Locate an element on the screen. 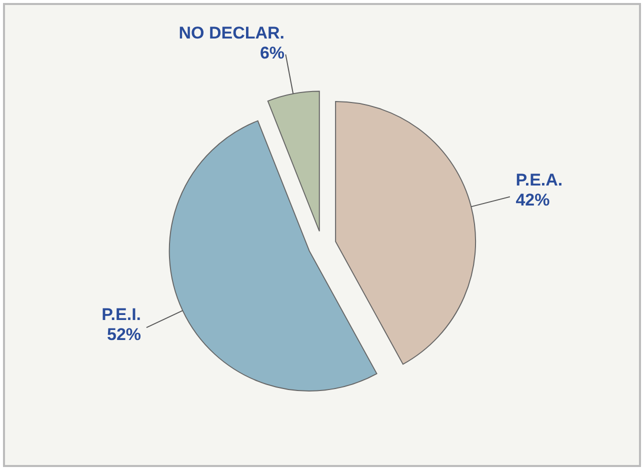  slice-label: NO DECLAR. is located at coordinates (231, 33).